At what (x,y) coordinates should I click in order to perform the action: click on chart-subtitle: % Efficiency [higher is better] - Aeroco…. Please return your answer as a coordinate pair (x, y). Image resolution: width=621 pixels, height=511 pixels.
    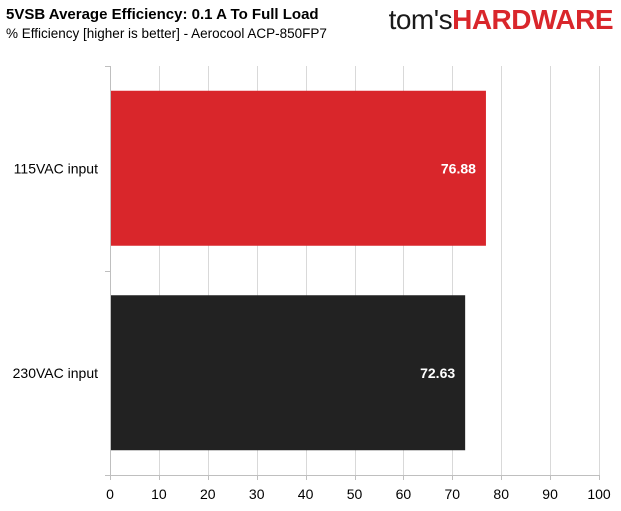
    Looking at the image, I should click on (166, 33).